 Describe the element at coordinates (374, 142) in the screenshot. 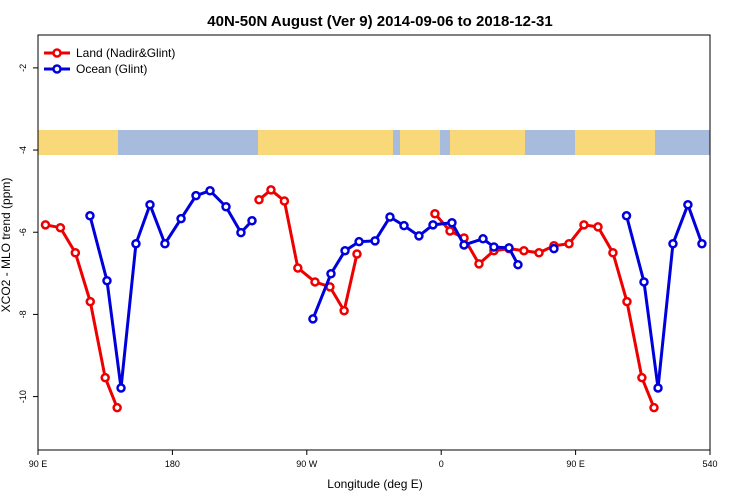

I see `map-strip` at that location.